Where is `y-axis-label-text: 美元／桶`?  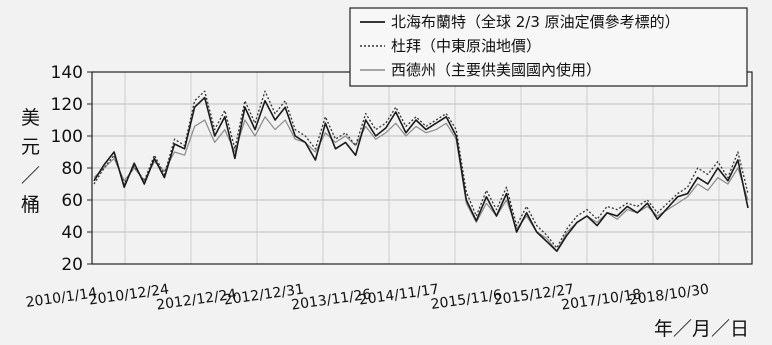
y-axis-label-text: 美元／桶 is located at coordinates (30, 161).